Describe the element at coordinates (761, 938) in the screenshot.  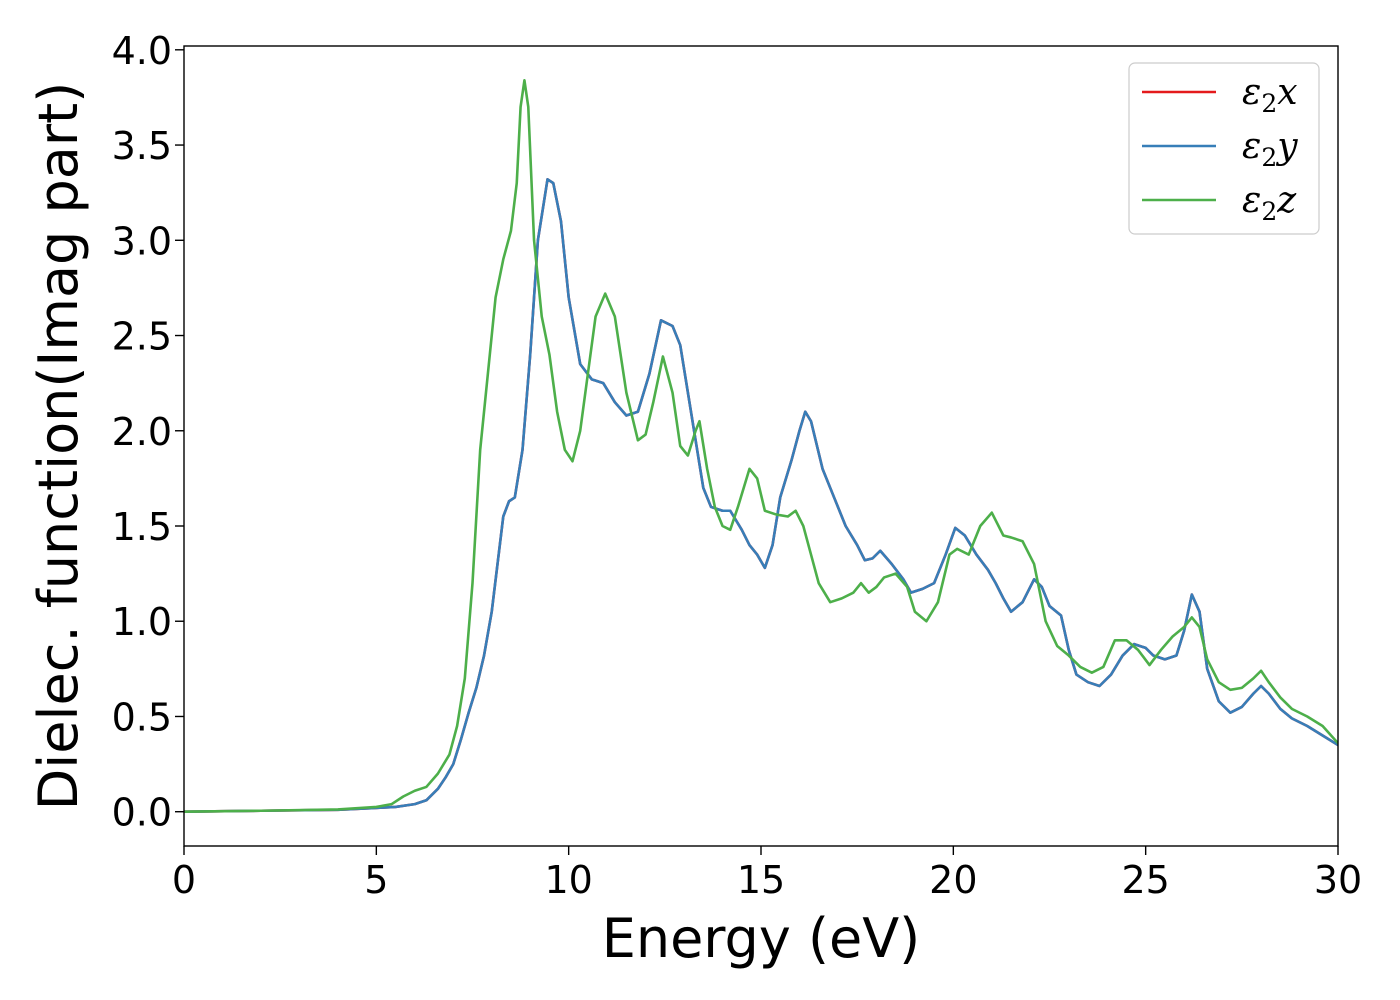
I see `x-axis-title: Energy (eV)` at that location.